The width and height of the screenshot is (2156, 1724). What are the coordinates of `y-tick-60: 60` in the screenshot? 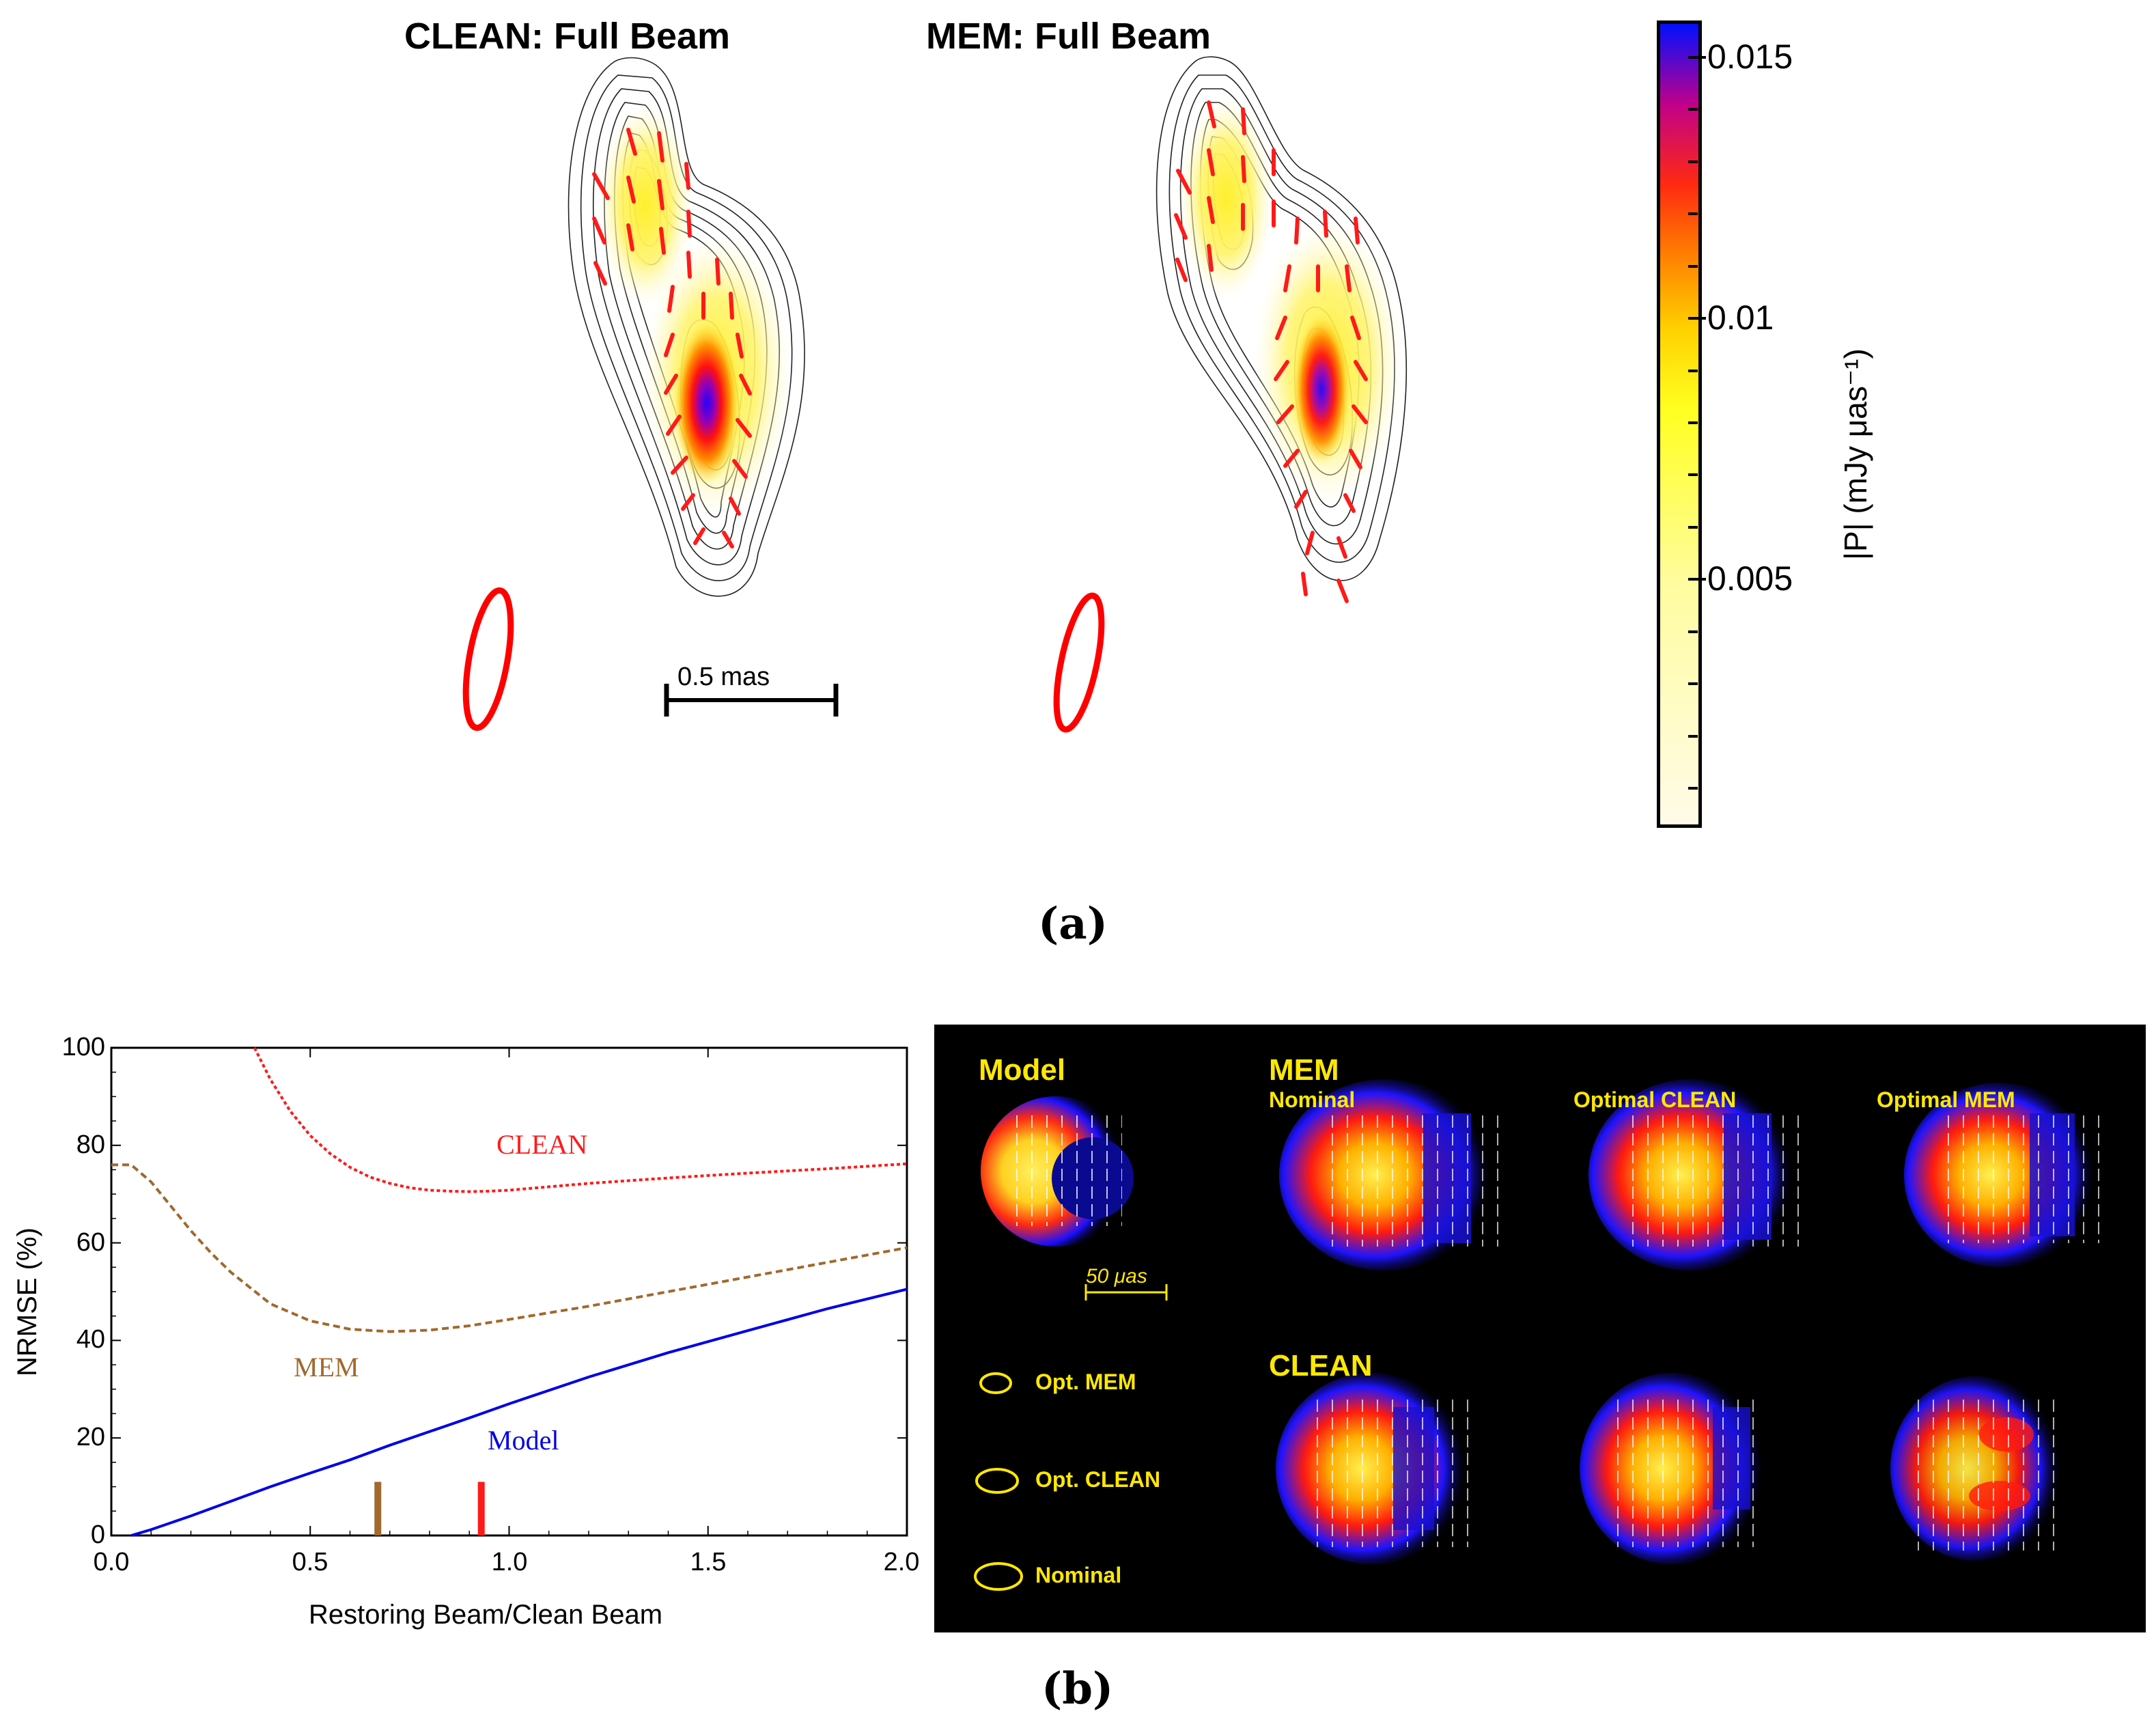 It's located at (90, 1243).